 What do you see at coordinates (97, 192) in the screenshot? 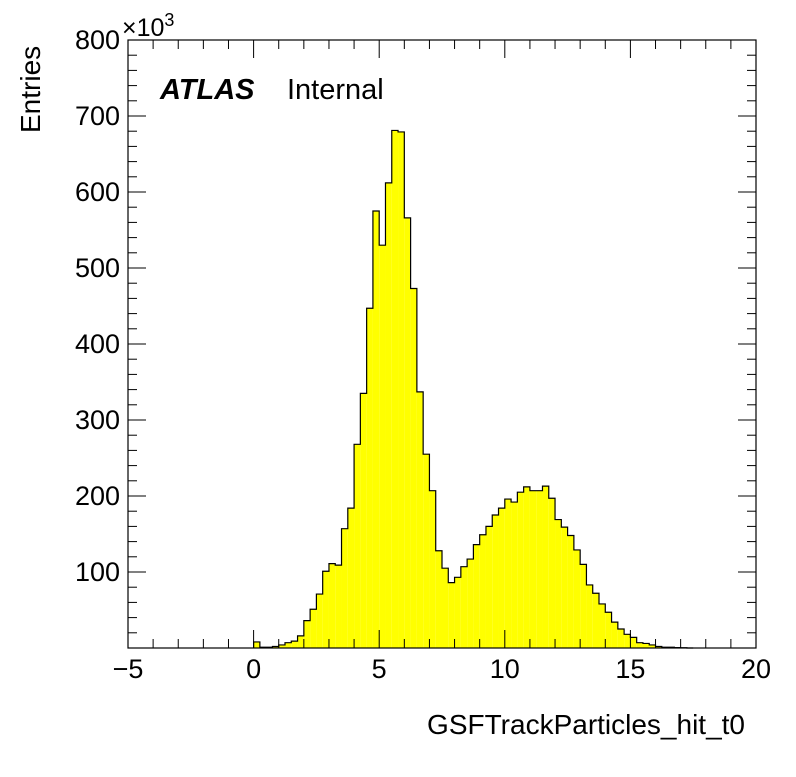
I see `y-tick-label: 600` at bounding box center [97, 192].